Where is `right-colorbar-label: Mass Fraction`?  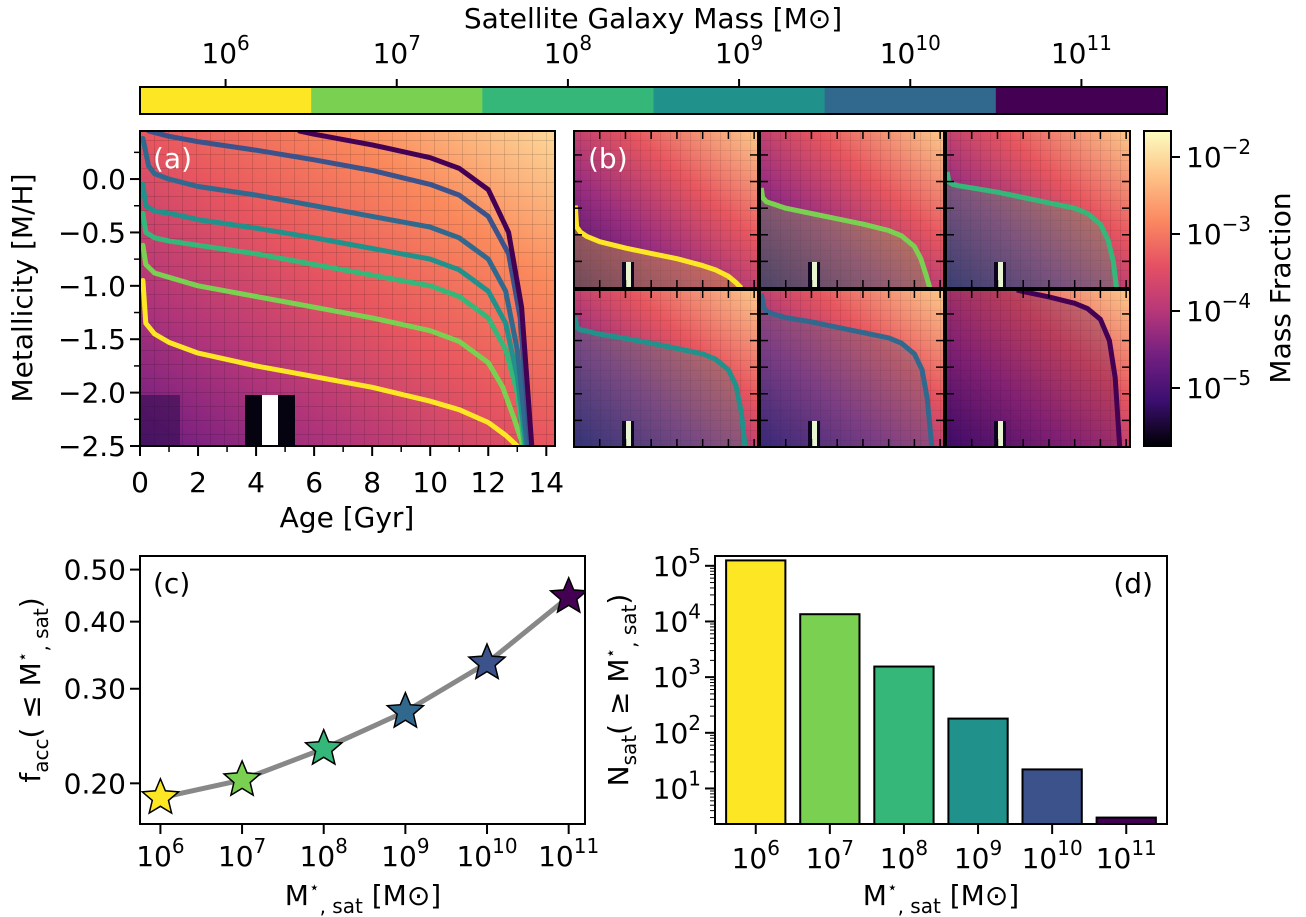 right-colorbar-label: Mass Fraction is located at coordinates (1280, 287).